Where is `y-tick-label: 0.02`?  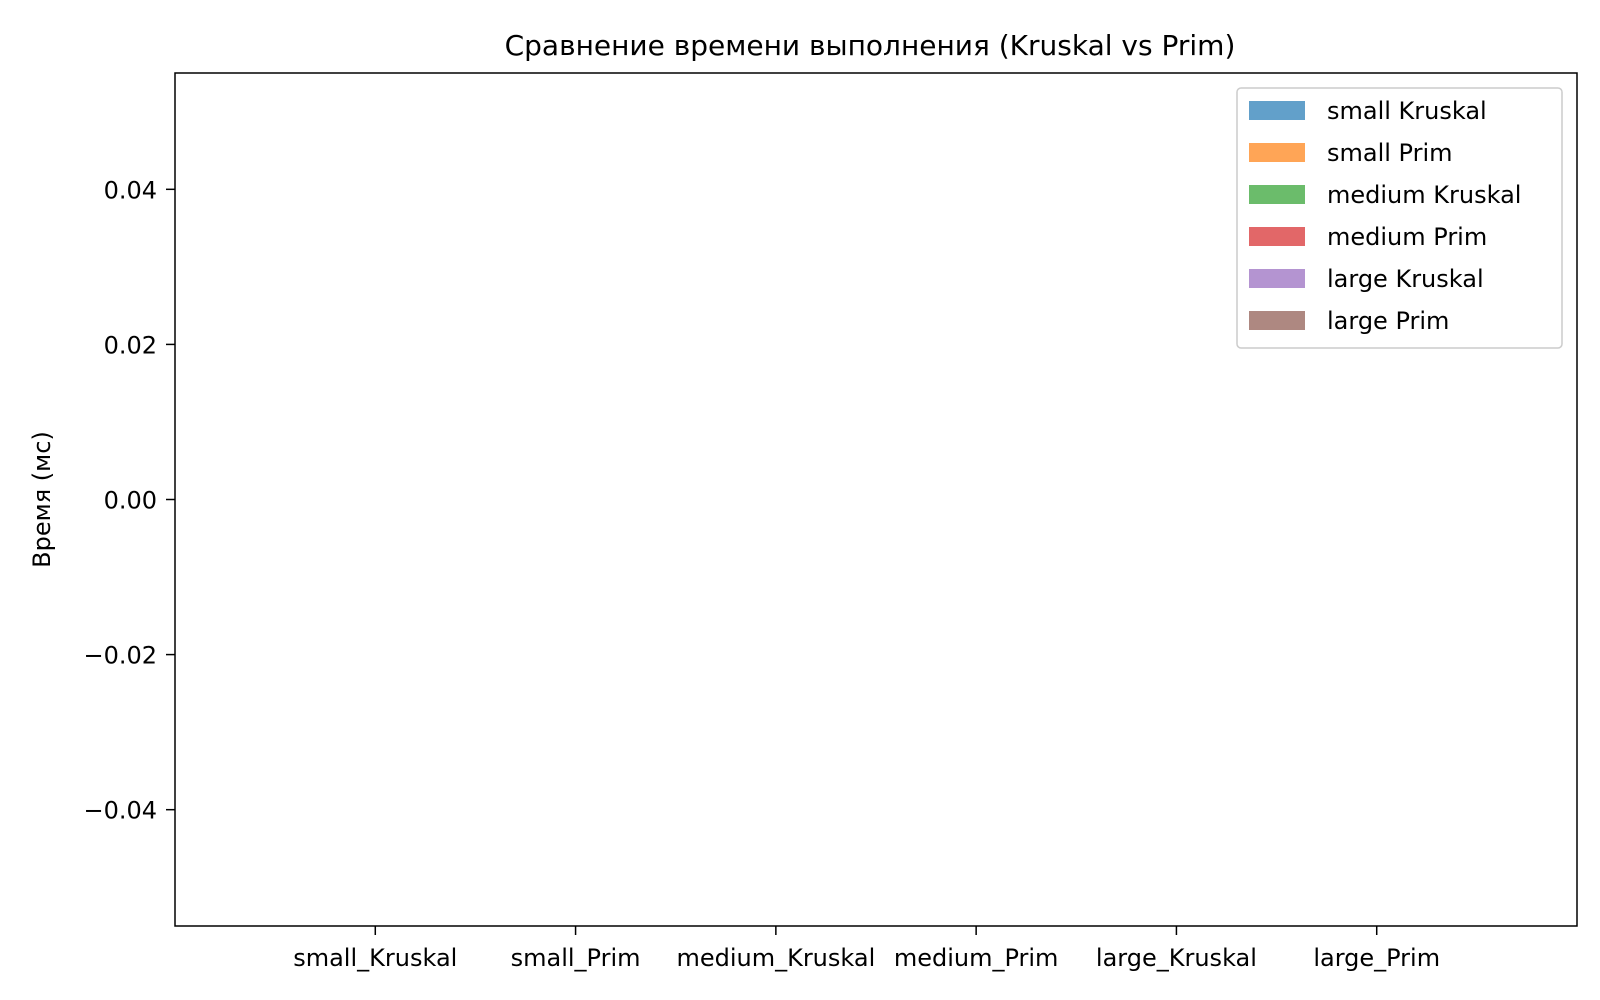
y-tick-label: 0.02 is located at coordinates (130, 345).